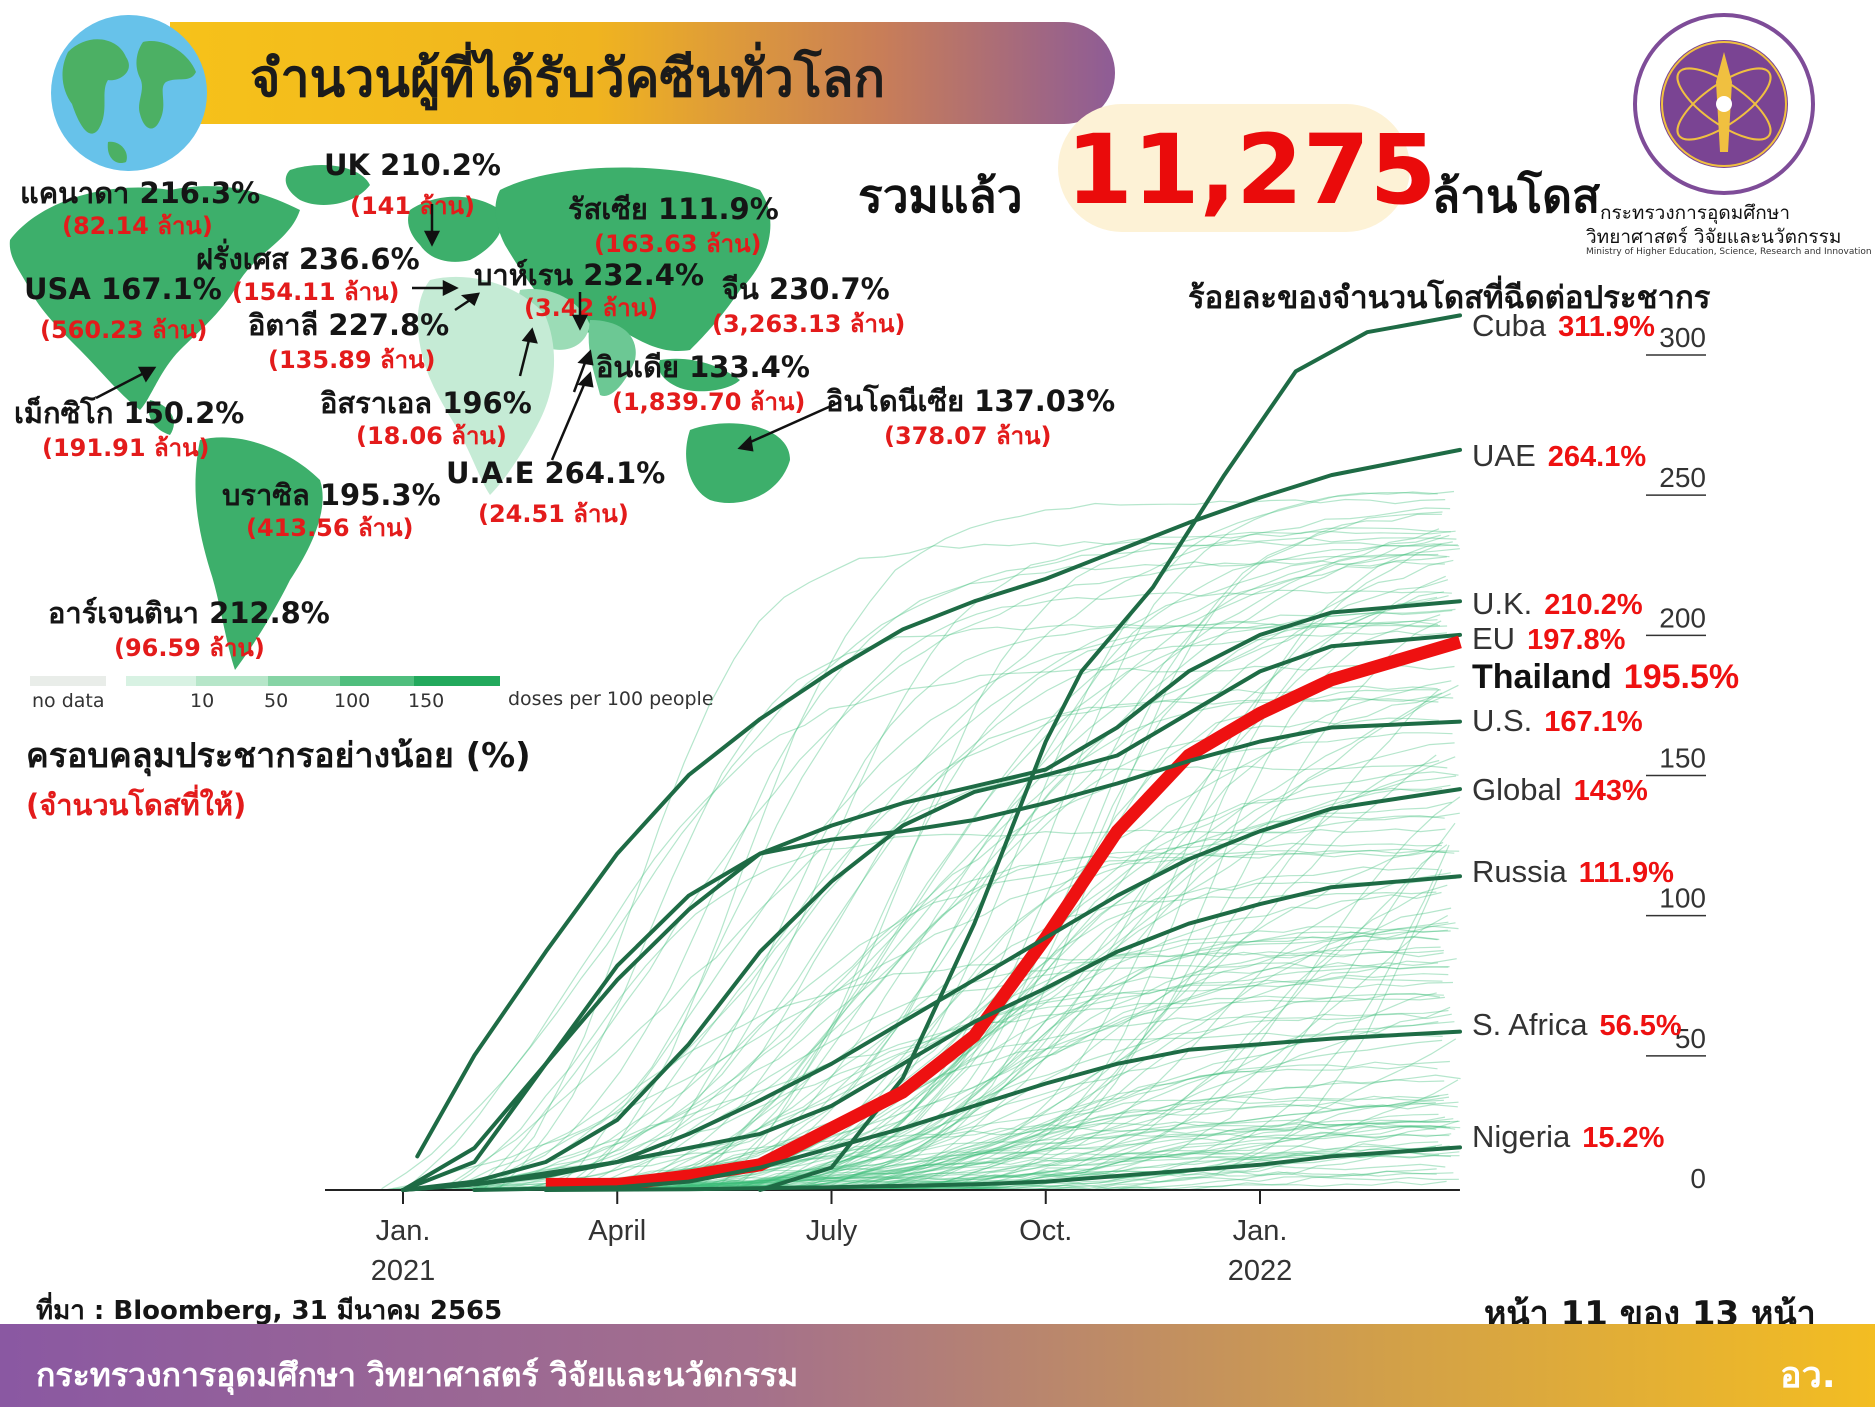 This screenshot has width=1875, height=1407. I want to click on total-prefix: รวมแล้ว, so click(940, 196).